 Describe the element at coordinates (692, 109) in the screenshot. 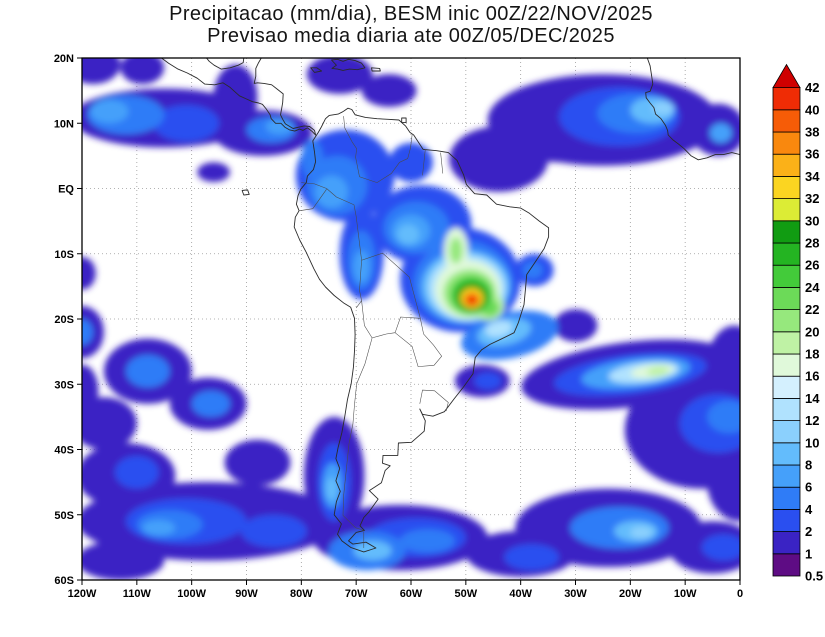

I see `coastline-africa` at that location.